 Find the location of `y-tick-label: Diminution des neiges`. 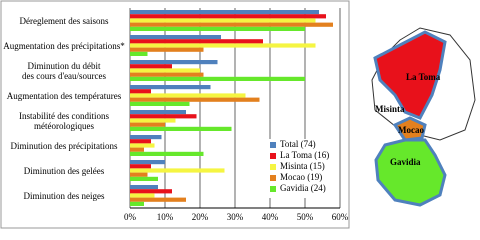

y-tick-label: Diminution des neiges is located at coordinates (64, 195).